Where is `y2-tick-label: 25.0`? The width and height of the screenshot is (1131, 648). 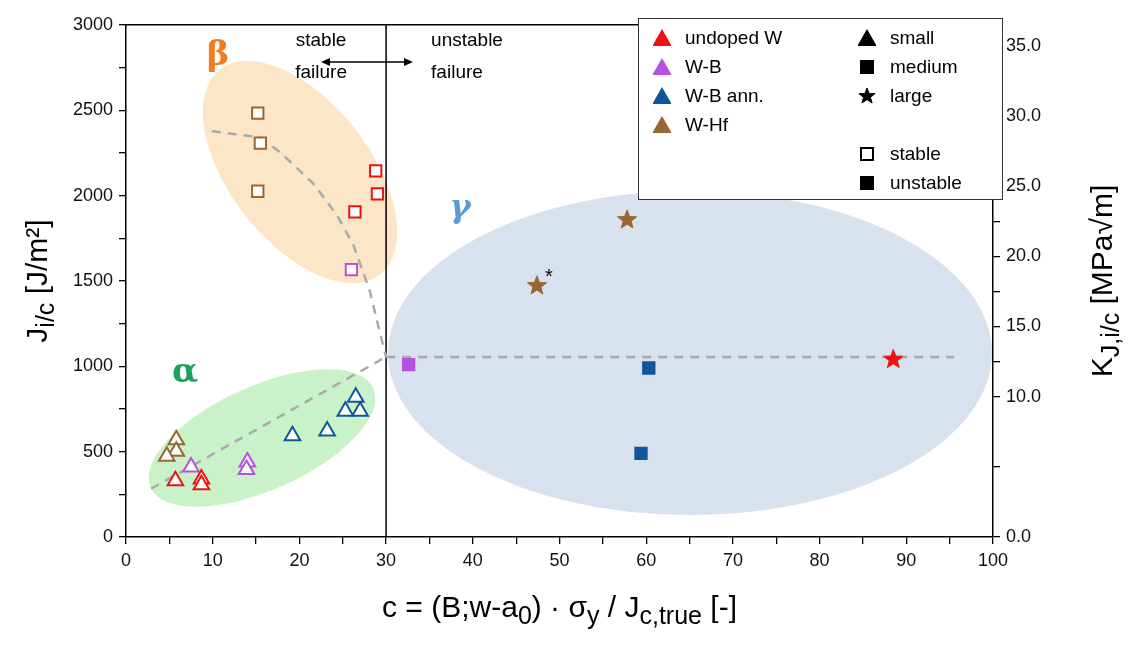 y2-tick-label: 25.0 is located at coordinates (1024, 185).